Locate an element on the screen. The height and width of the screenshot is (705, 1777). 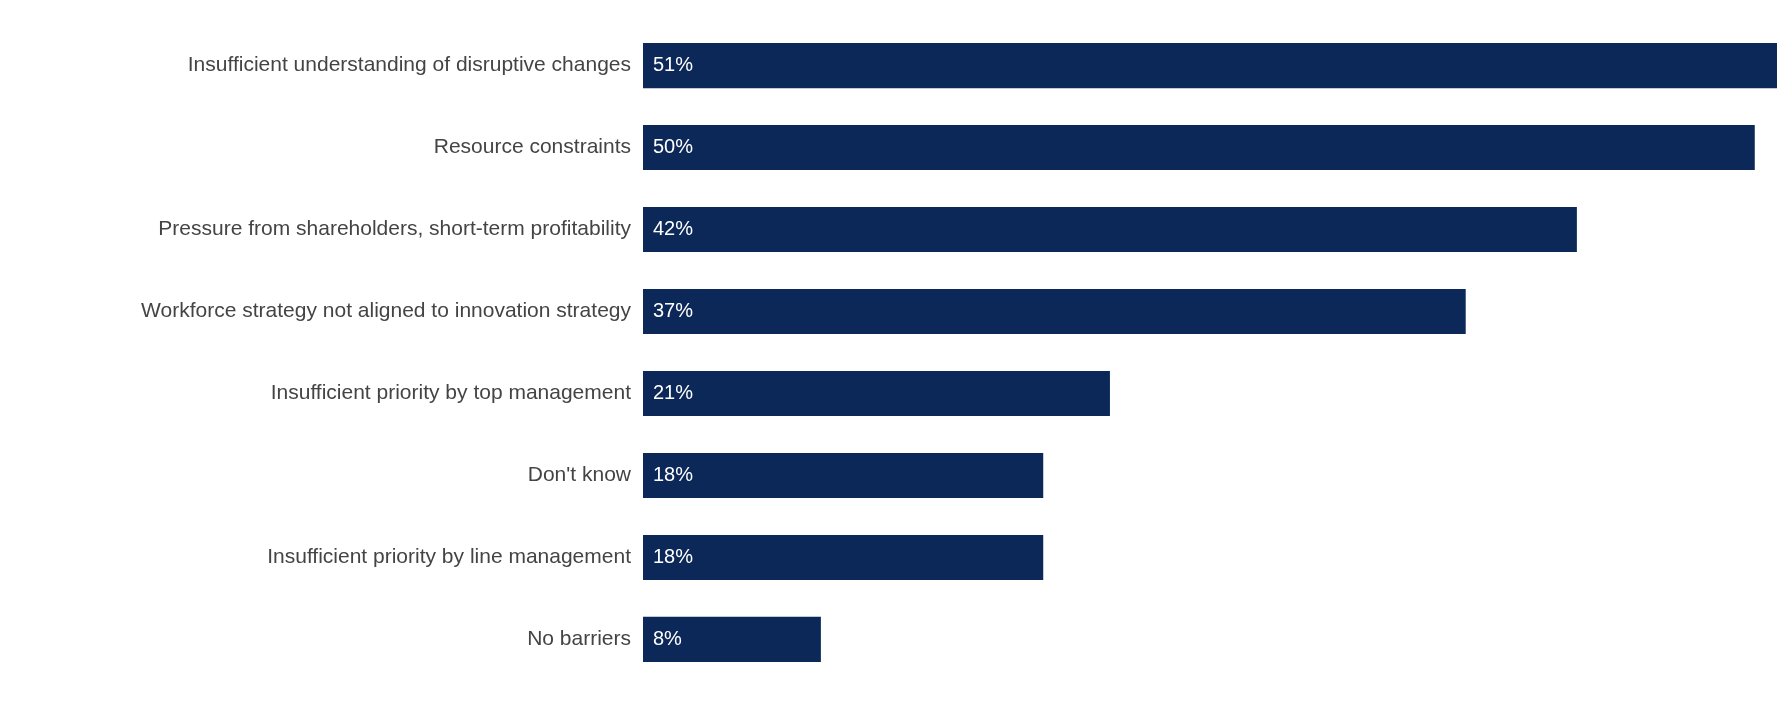
y-tick-label: Resource constraints is located at coordinates (532, 146).